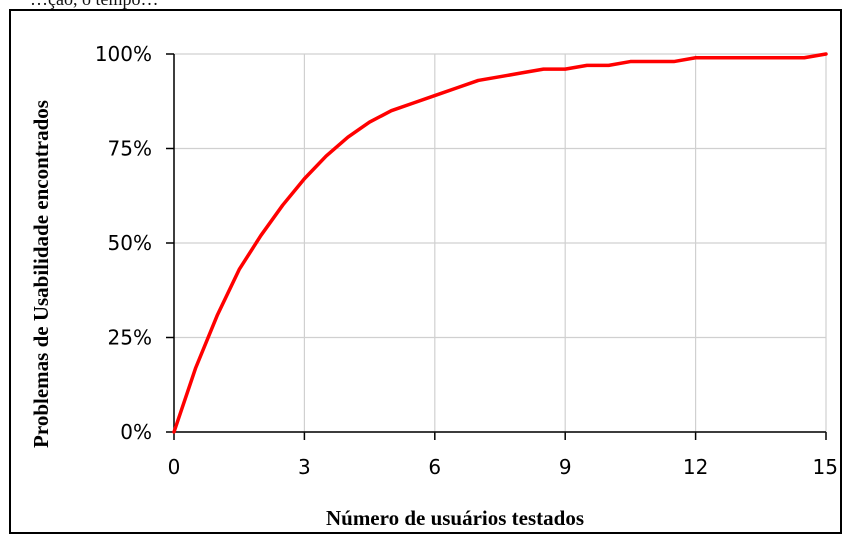 The height and width of the screenshot is (534, 846). What do you see at coordinates (503, 467) in the screenshot?
I see `x-axis-ticks: 0 3 6 9 12 15` at bounding box center [503, 467].